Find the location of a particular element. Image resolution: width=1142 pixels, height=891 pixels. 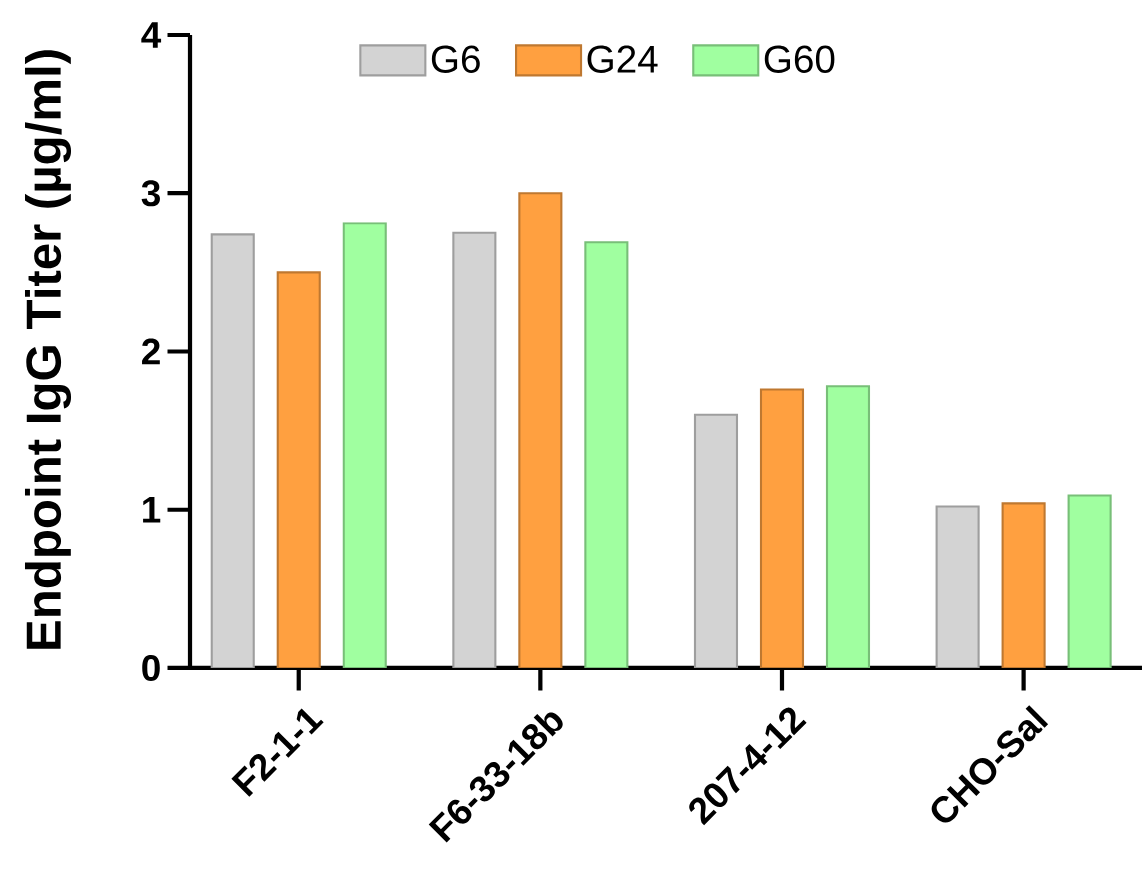

y-tick-label: 2 is located at coordinates (151, 351).